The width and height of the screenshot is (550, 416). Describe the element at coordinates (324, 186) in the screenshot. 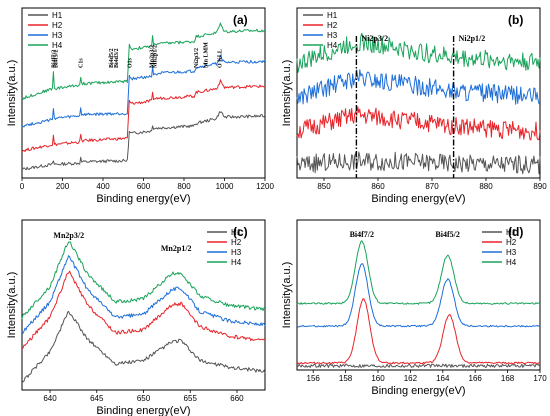

I see `x-tick-label: 850` at that location.